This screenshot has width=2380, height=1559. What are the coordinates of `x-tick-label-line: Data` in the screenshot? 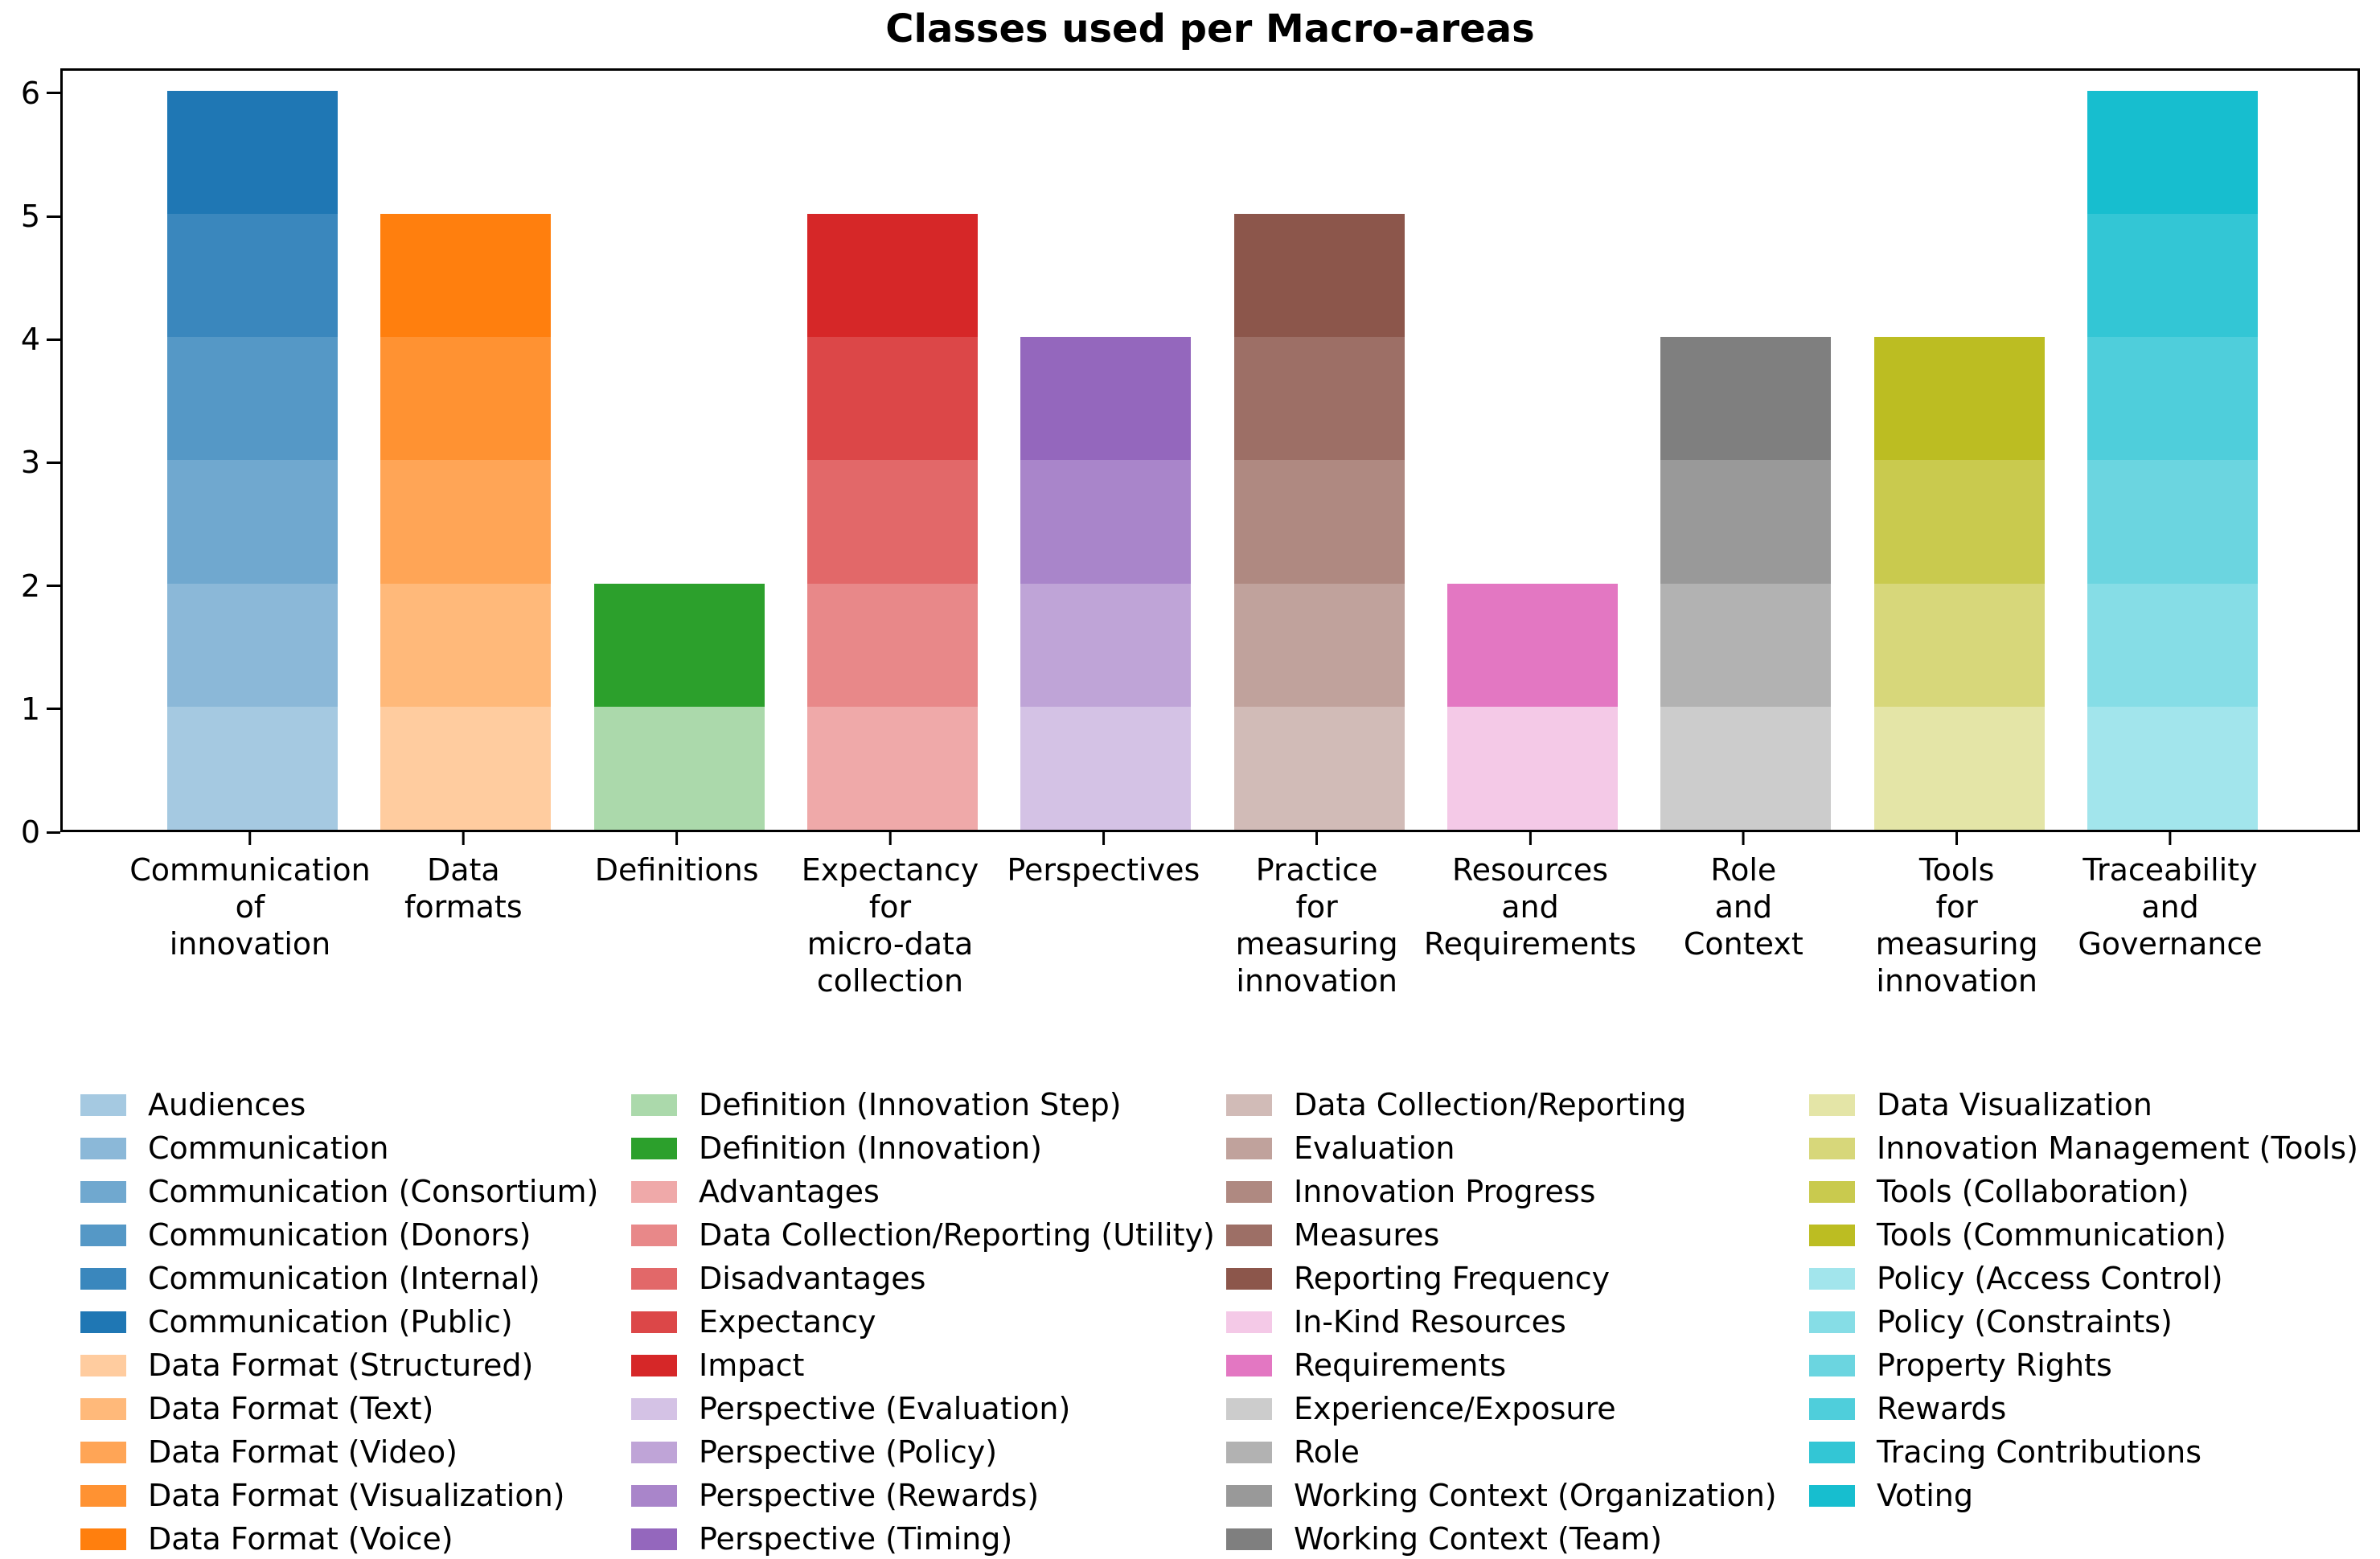 It's located at (463, 870).